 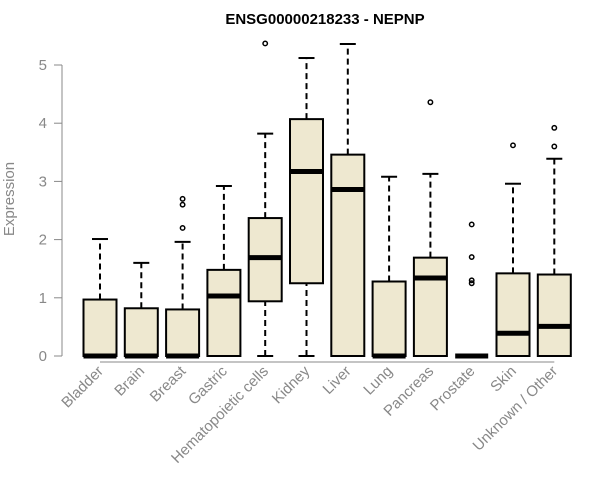 I want to click on x-tick-label: Breast, so click(x=168, y=383).